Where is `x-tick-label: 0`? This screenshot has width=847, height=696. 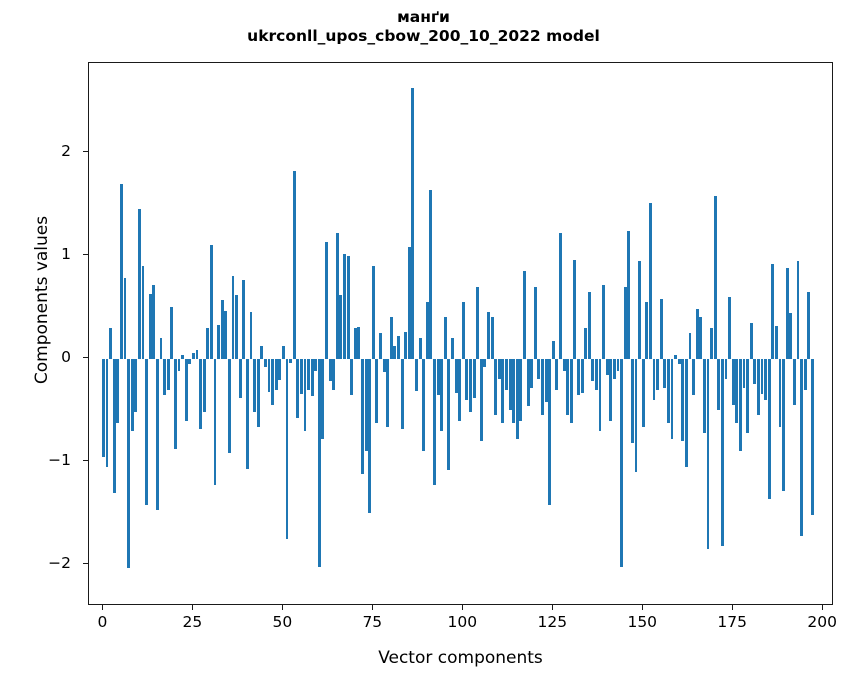 x-tick-label: 0 is located at coordinates (102, 622).